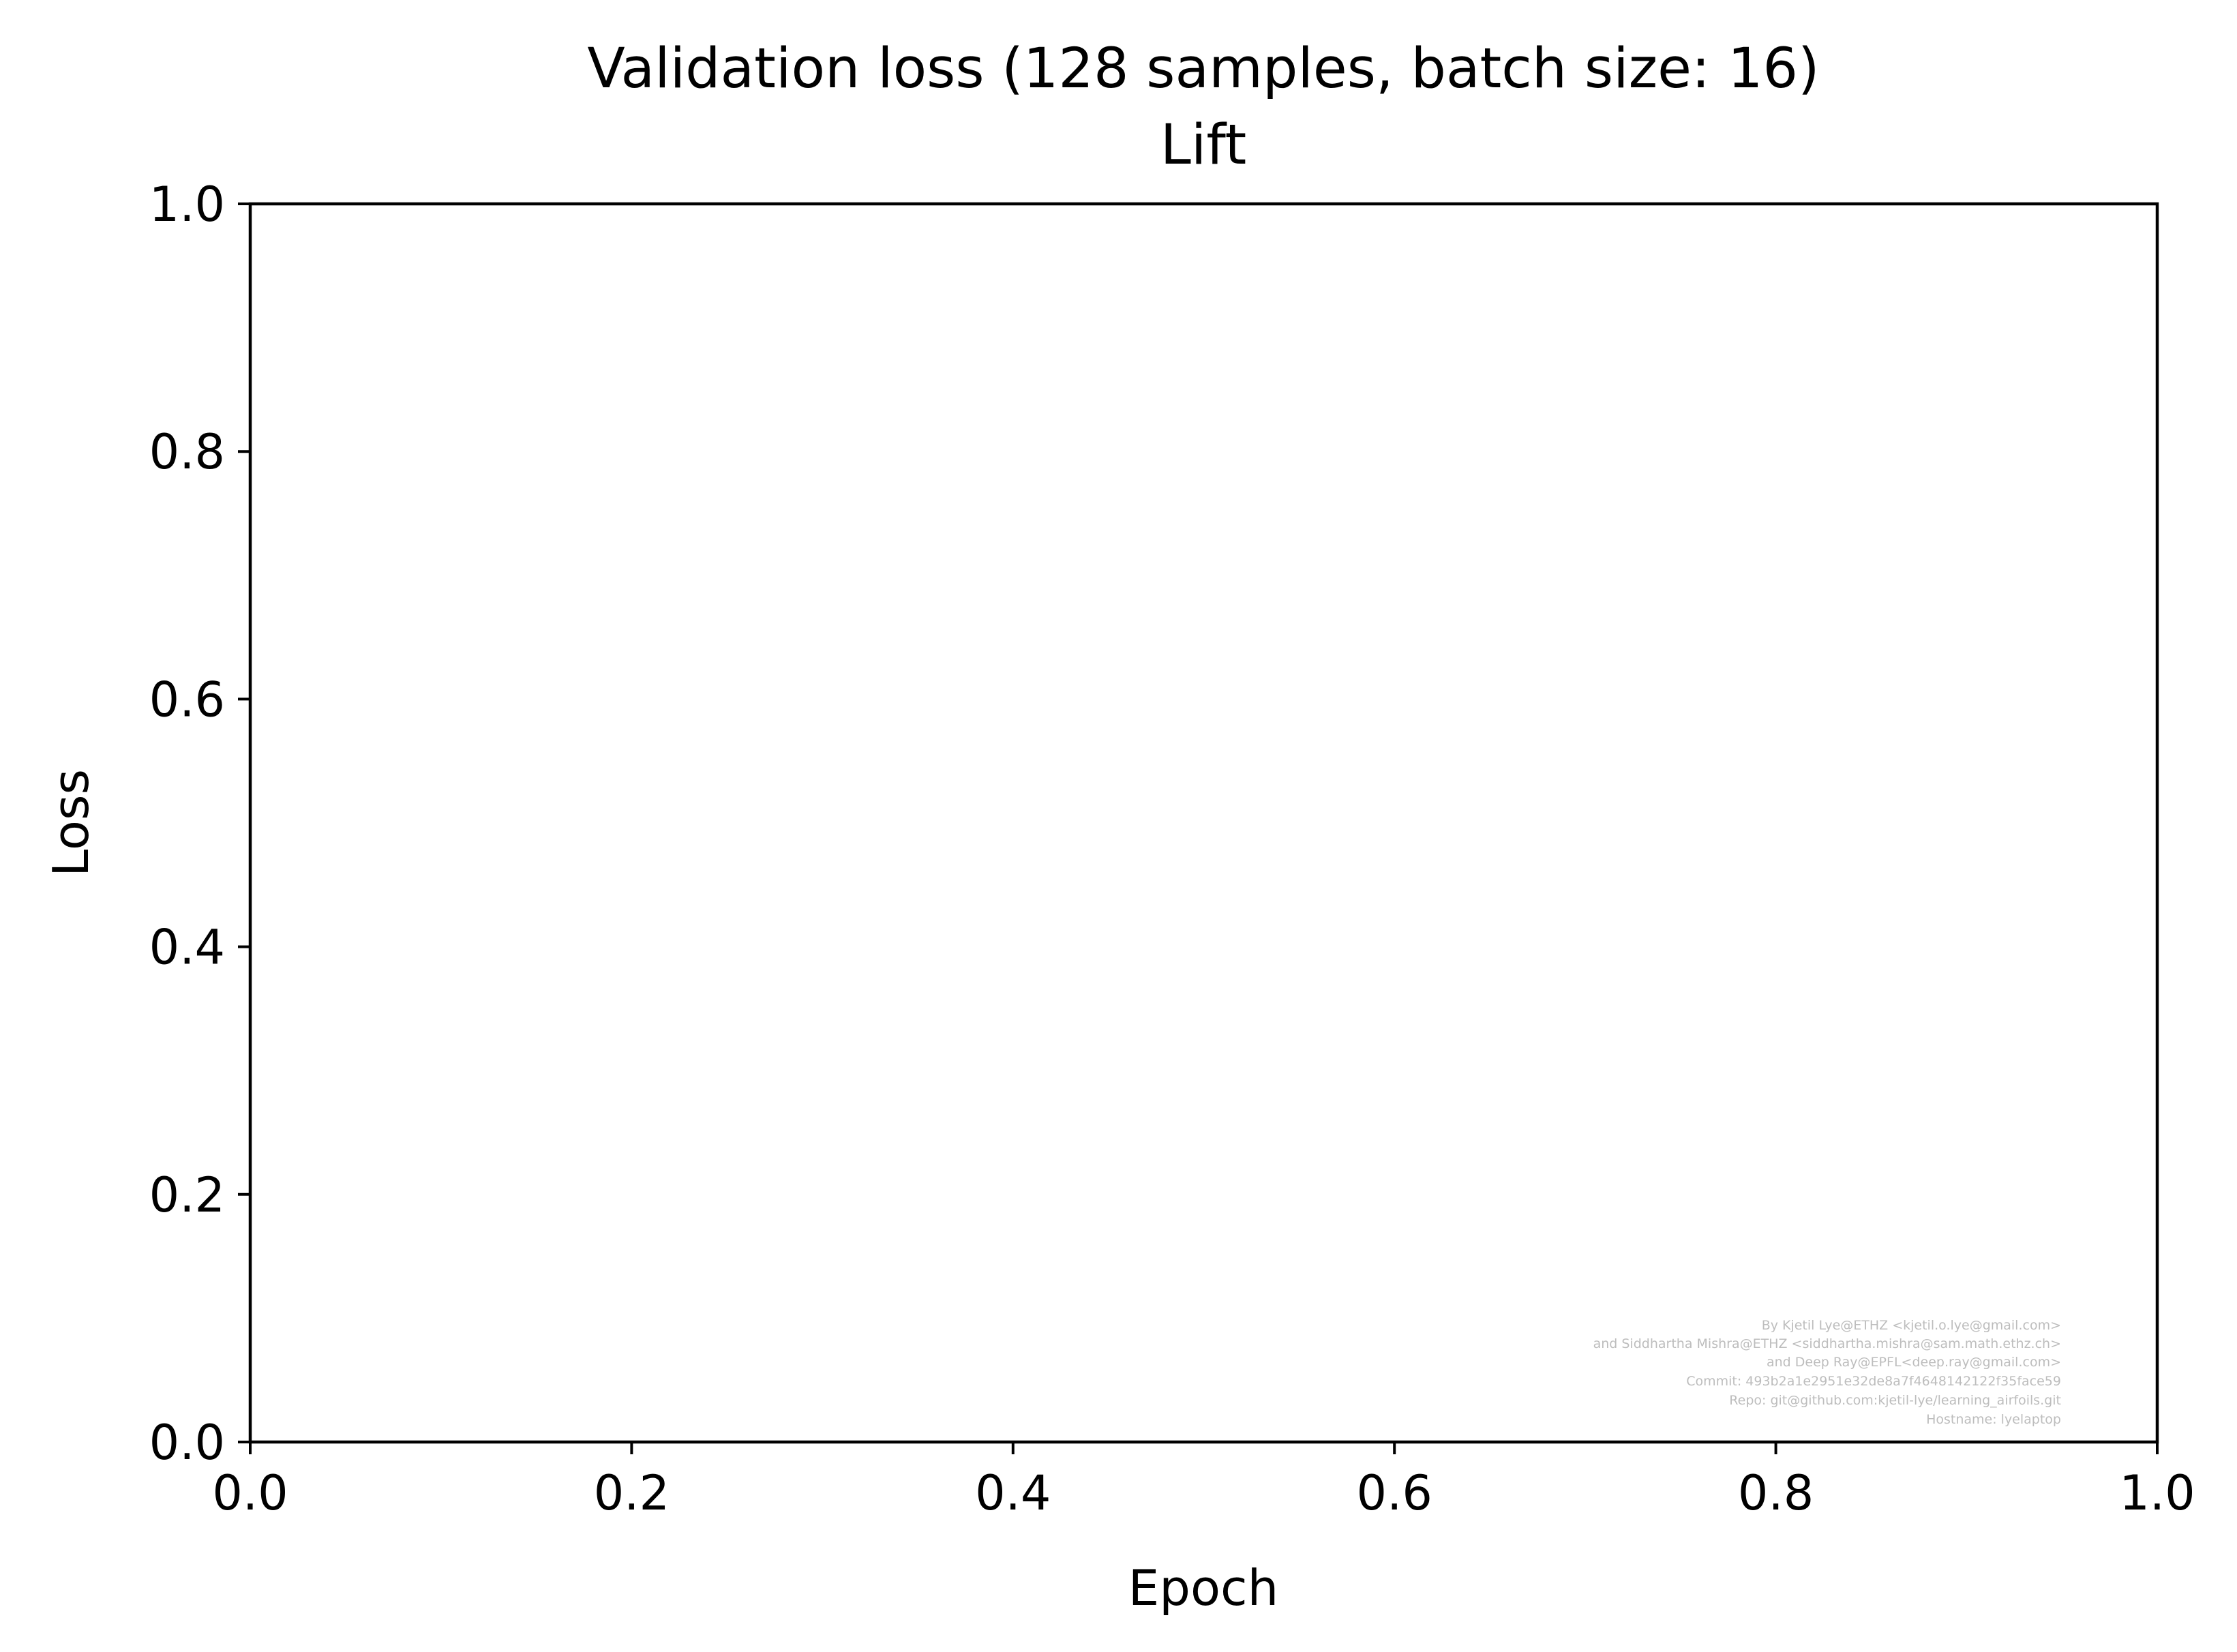 Image resolution: width=2237 pixels, height=1652 pixels. Describe the element at coordinates (632, 1493) in the screenshot. I see `x-tick-label: 0.2` at that location.